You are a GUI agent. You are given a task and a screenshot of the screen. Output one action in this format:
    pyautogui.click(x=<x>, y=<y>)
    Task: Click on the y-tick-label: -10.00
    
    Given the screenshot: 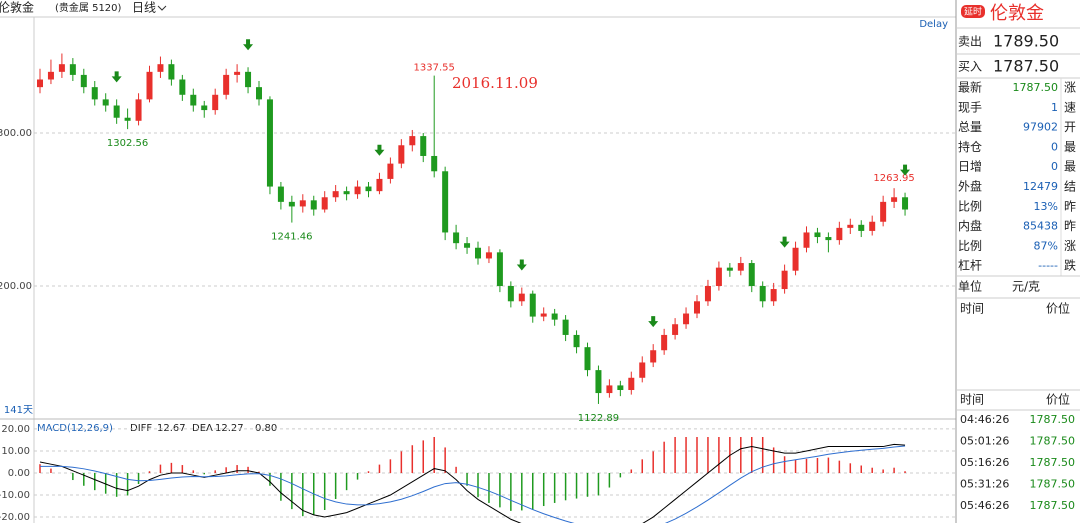 What is the action you would take?
    pyautogui.click(x=15, y=495)
    